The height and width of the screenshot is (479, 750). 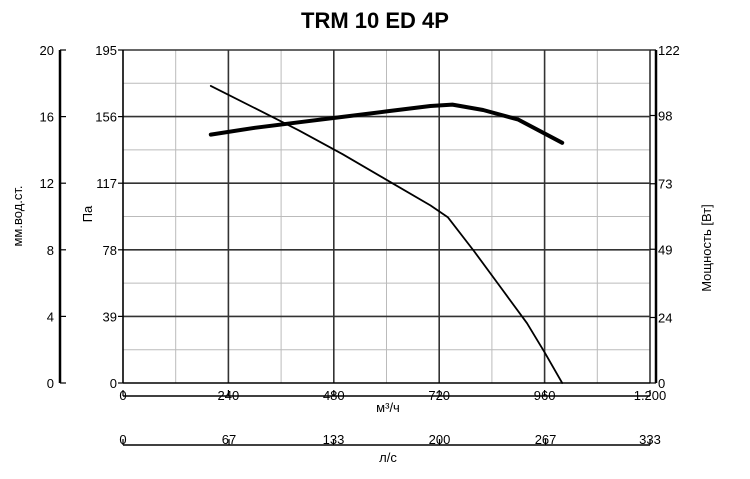 I want to click on x-tick-label-m3h: 720, so click(x=439, y=395).